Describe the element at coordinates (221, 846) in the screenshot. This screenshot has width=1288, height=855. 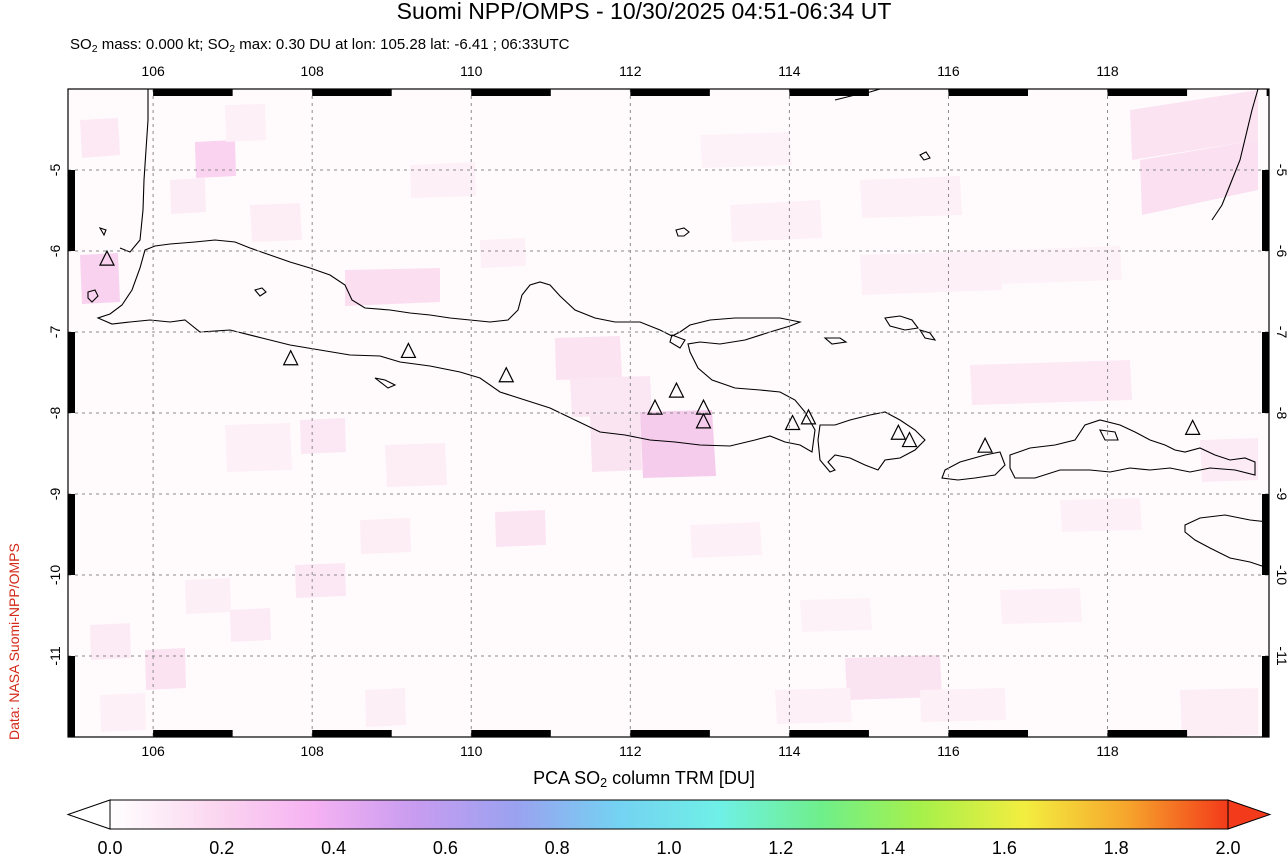
I see `colorbar-tick-label: 0.2` at that location.